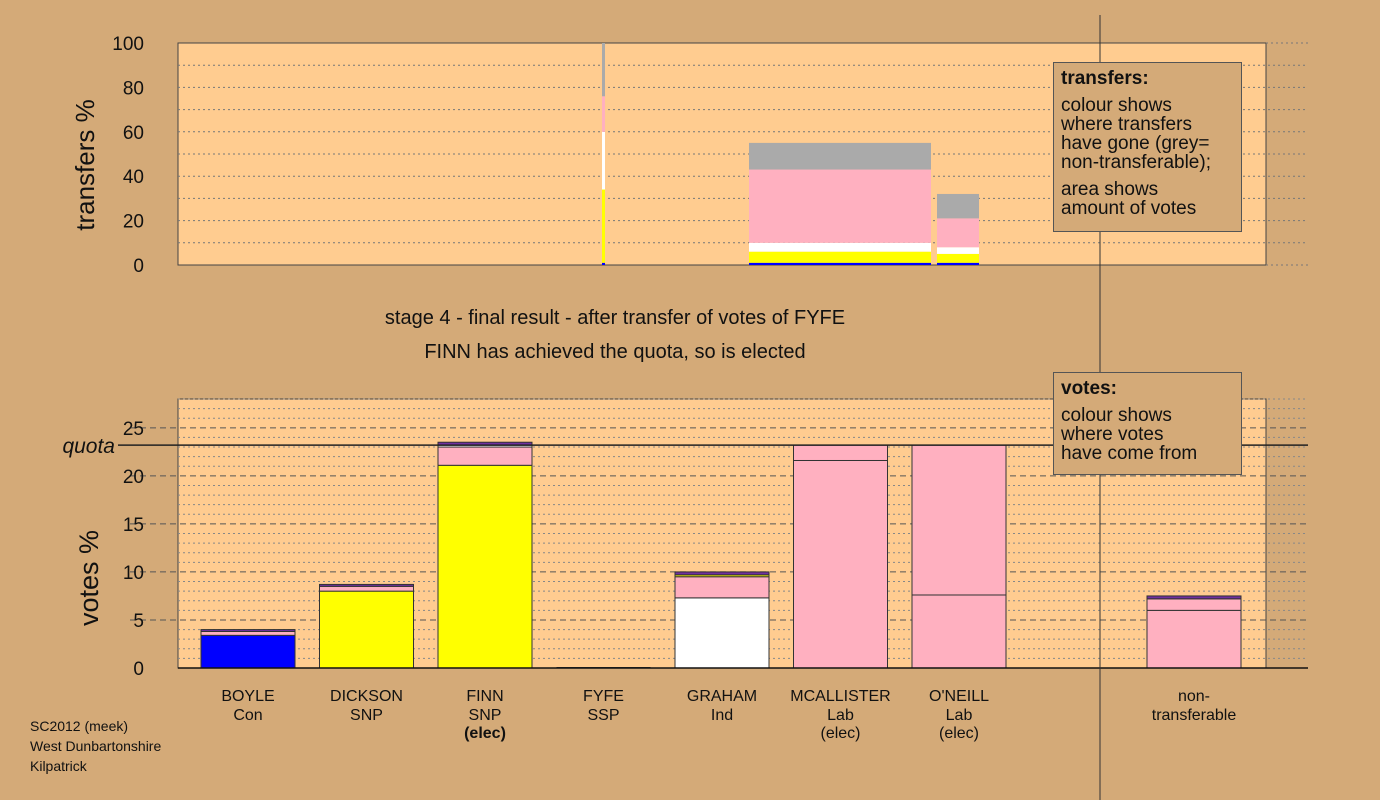 The width and height of the screenshot is (1380, 800). I want to click on votes-legend-title: votes:, so click(1089, 388).